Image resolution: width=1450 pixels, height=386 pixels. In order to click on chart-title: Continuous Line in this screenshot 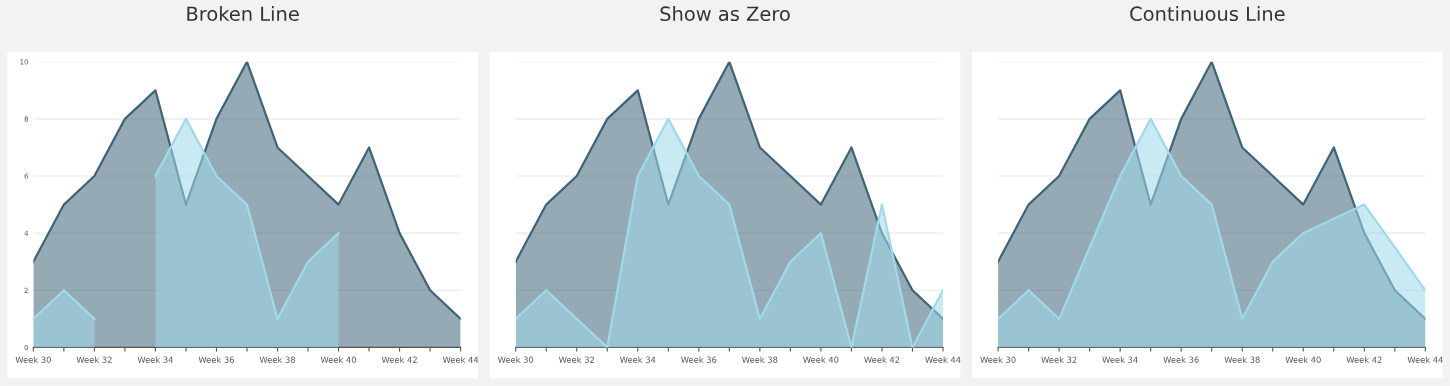, I will do `click(1207, 14)`.